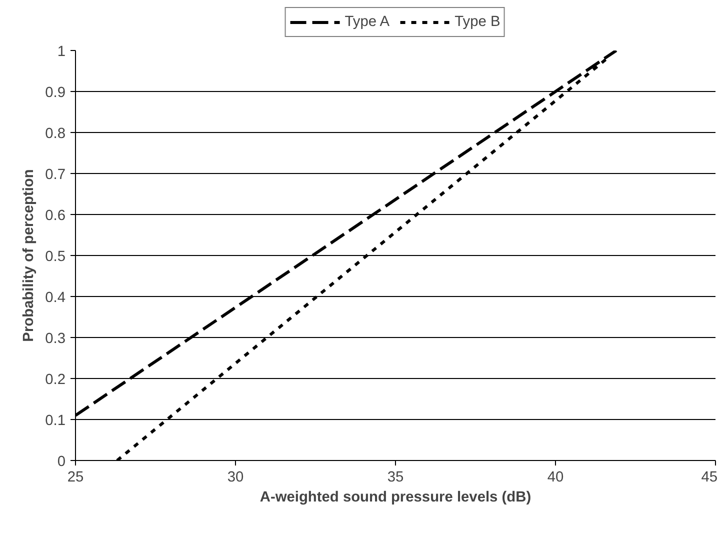 The height and width of the screenshot is (560, 725). I want to click on y-tick-label: 0.4, so click(55, 298).